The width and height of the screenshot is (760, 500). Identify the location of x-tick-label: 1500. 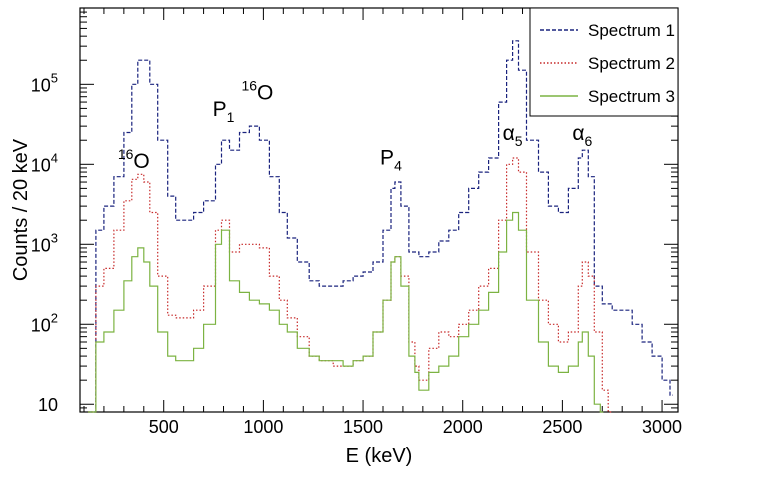
(363, 427).